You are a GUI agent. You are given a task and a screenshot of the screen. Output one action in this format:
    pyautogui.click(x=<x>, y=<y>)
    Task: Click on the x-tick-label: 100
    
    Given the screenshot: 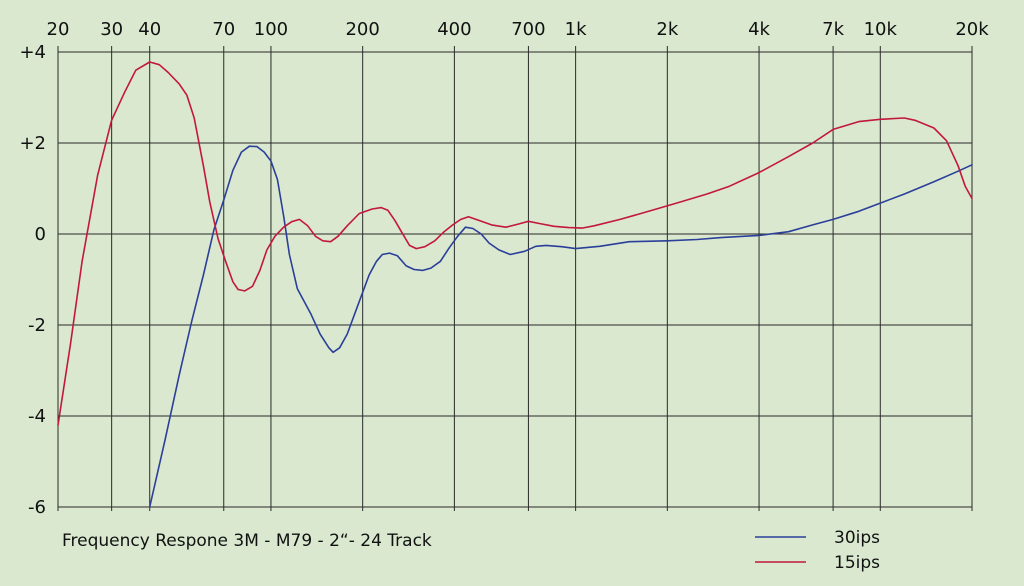 What is the action you would take?
    pyautogui.click(x=271, y=29)
    